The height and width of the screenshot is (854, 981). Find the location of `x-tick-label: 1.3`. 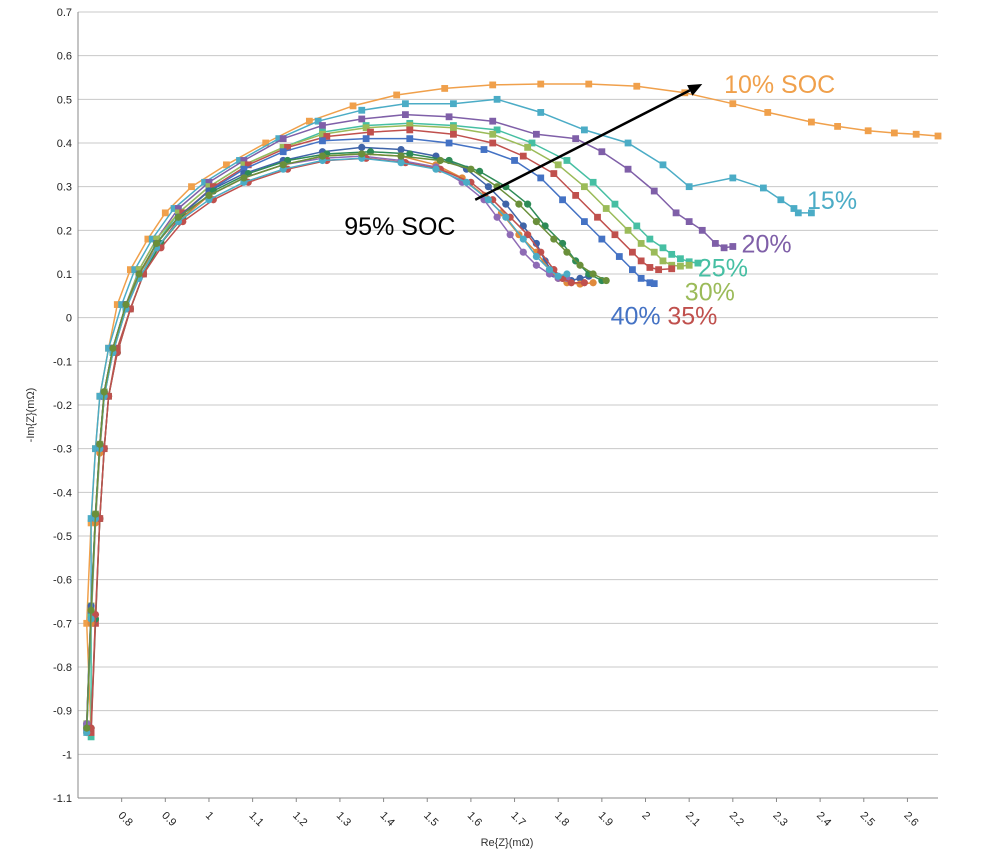

x-tick-label: 1.3 is located at coordinates (343, 819).